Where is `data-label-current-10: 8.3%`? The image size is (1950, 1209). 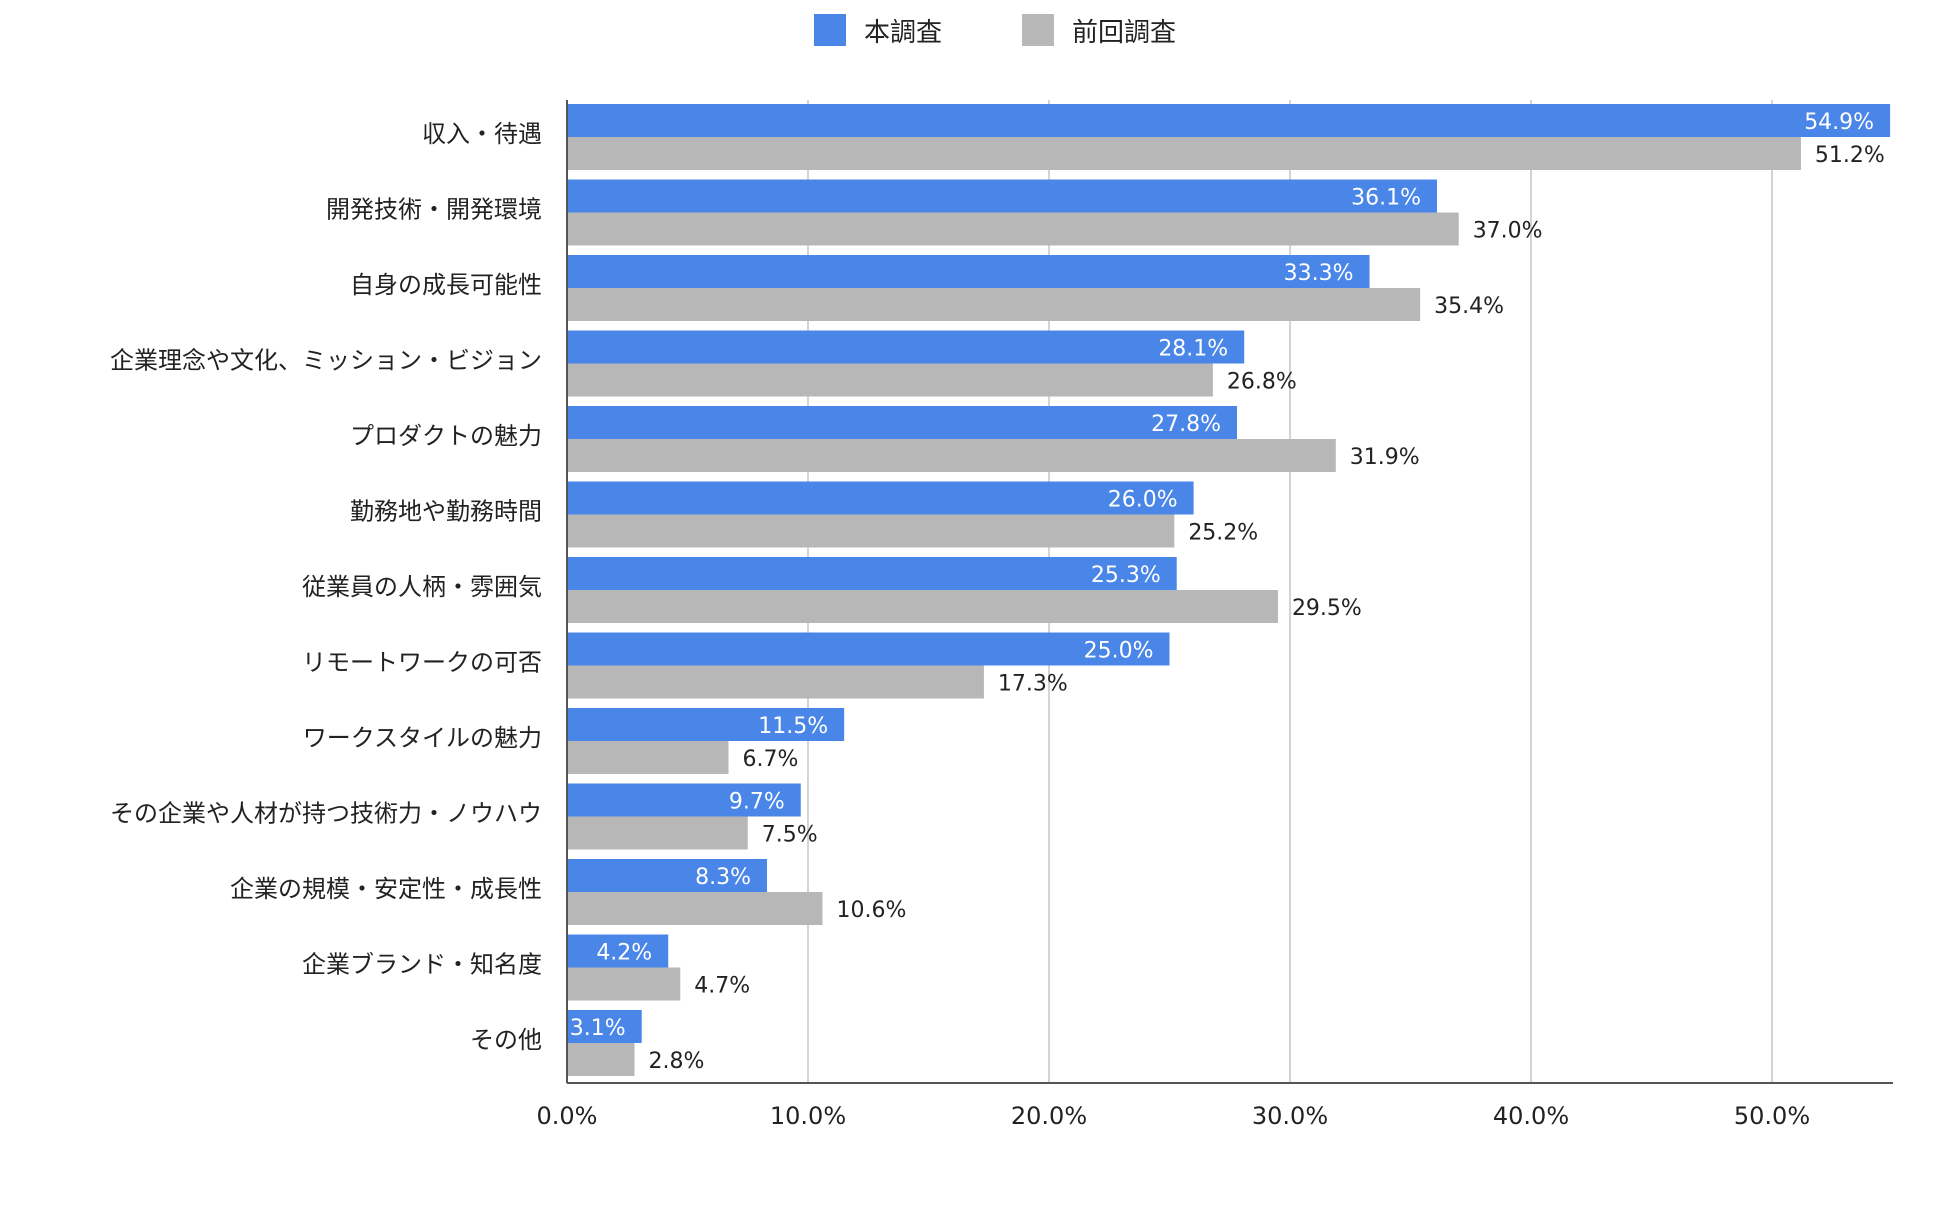
data-label-current-10: 8.3% is located at coordinates (723, 877).